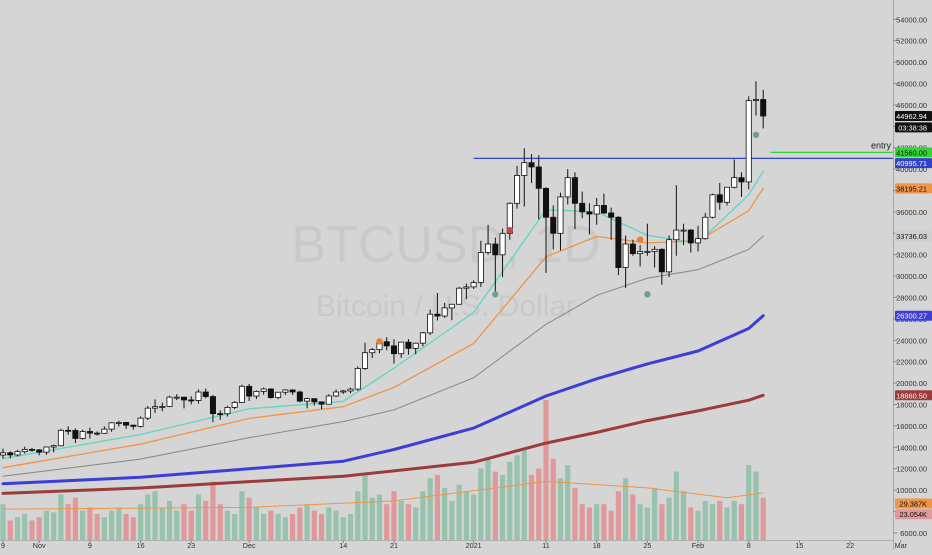 The height and width of the screenshot is (555, 932). I want to click on time-tick-label: 23, so click(191, 545).